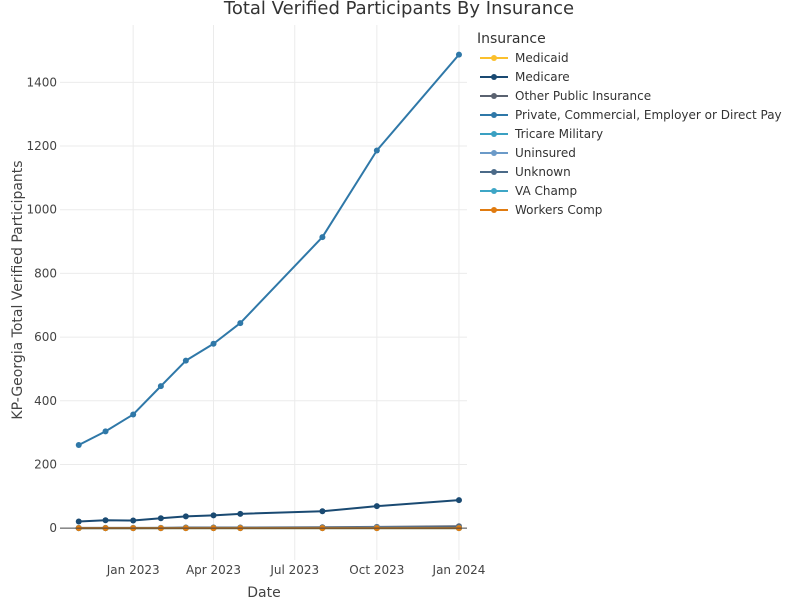 This screenshot has width=800, height=604. What do you see at coordinates (542, 77) in the screenshot?
I see `legend-label: Medicare` at bounding box center [542, 77].